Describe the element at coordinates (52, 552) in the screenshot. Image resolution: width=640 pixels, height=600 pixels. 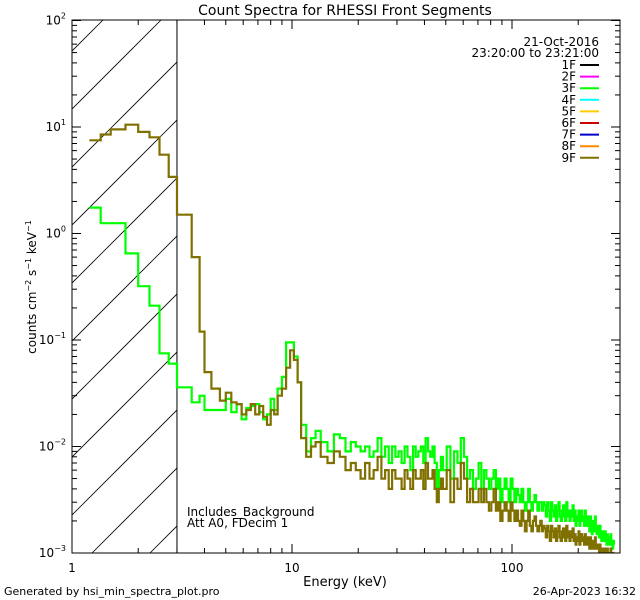
I see `y-tick-label: 10⁻³` at that location.